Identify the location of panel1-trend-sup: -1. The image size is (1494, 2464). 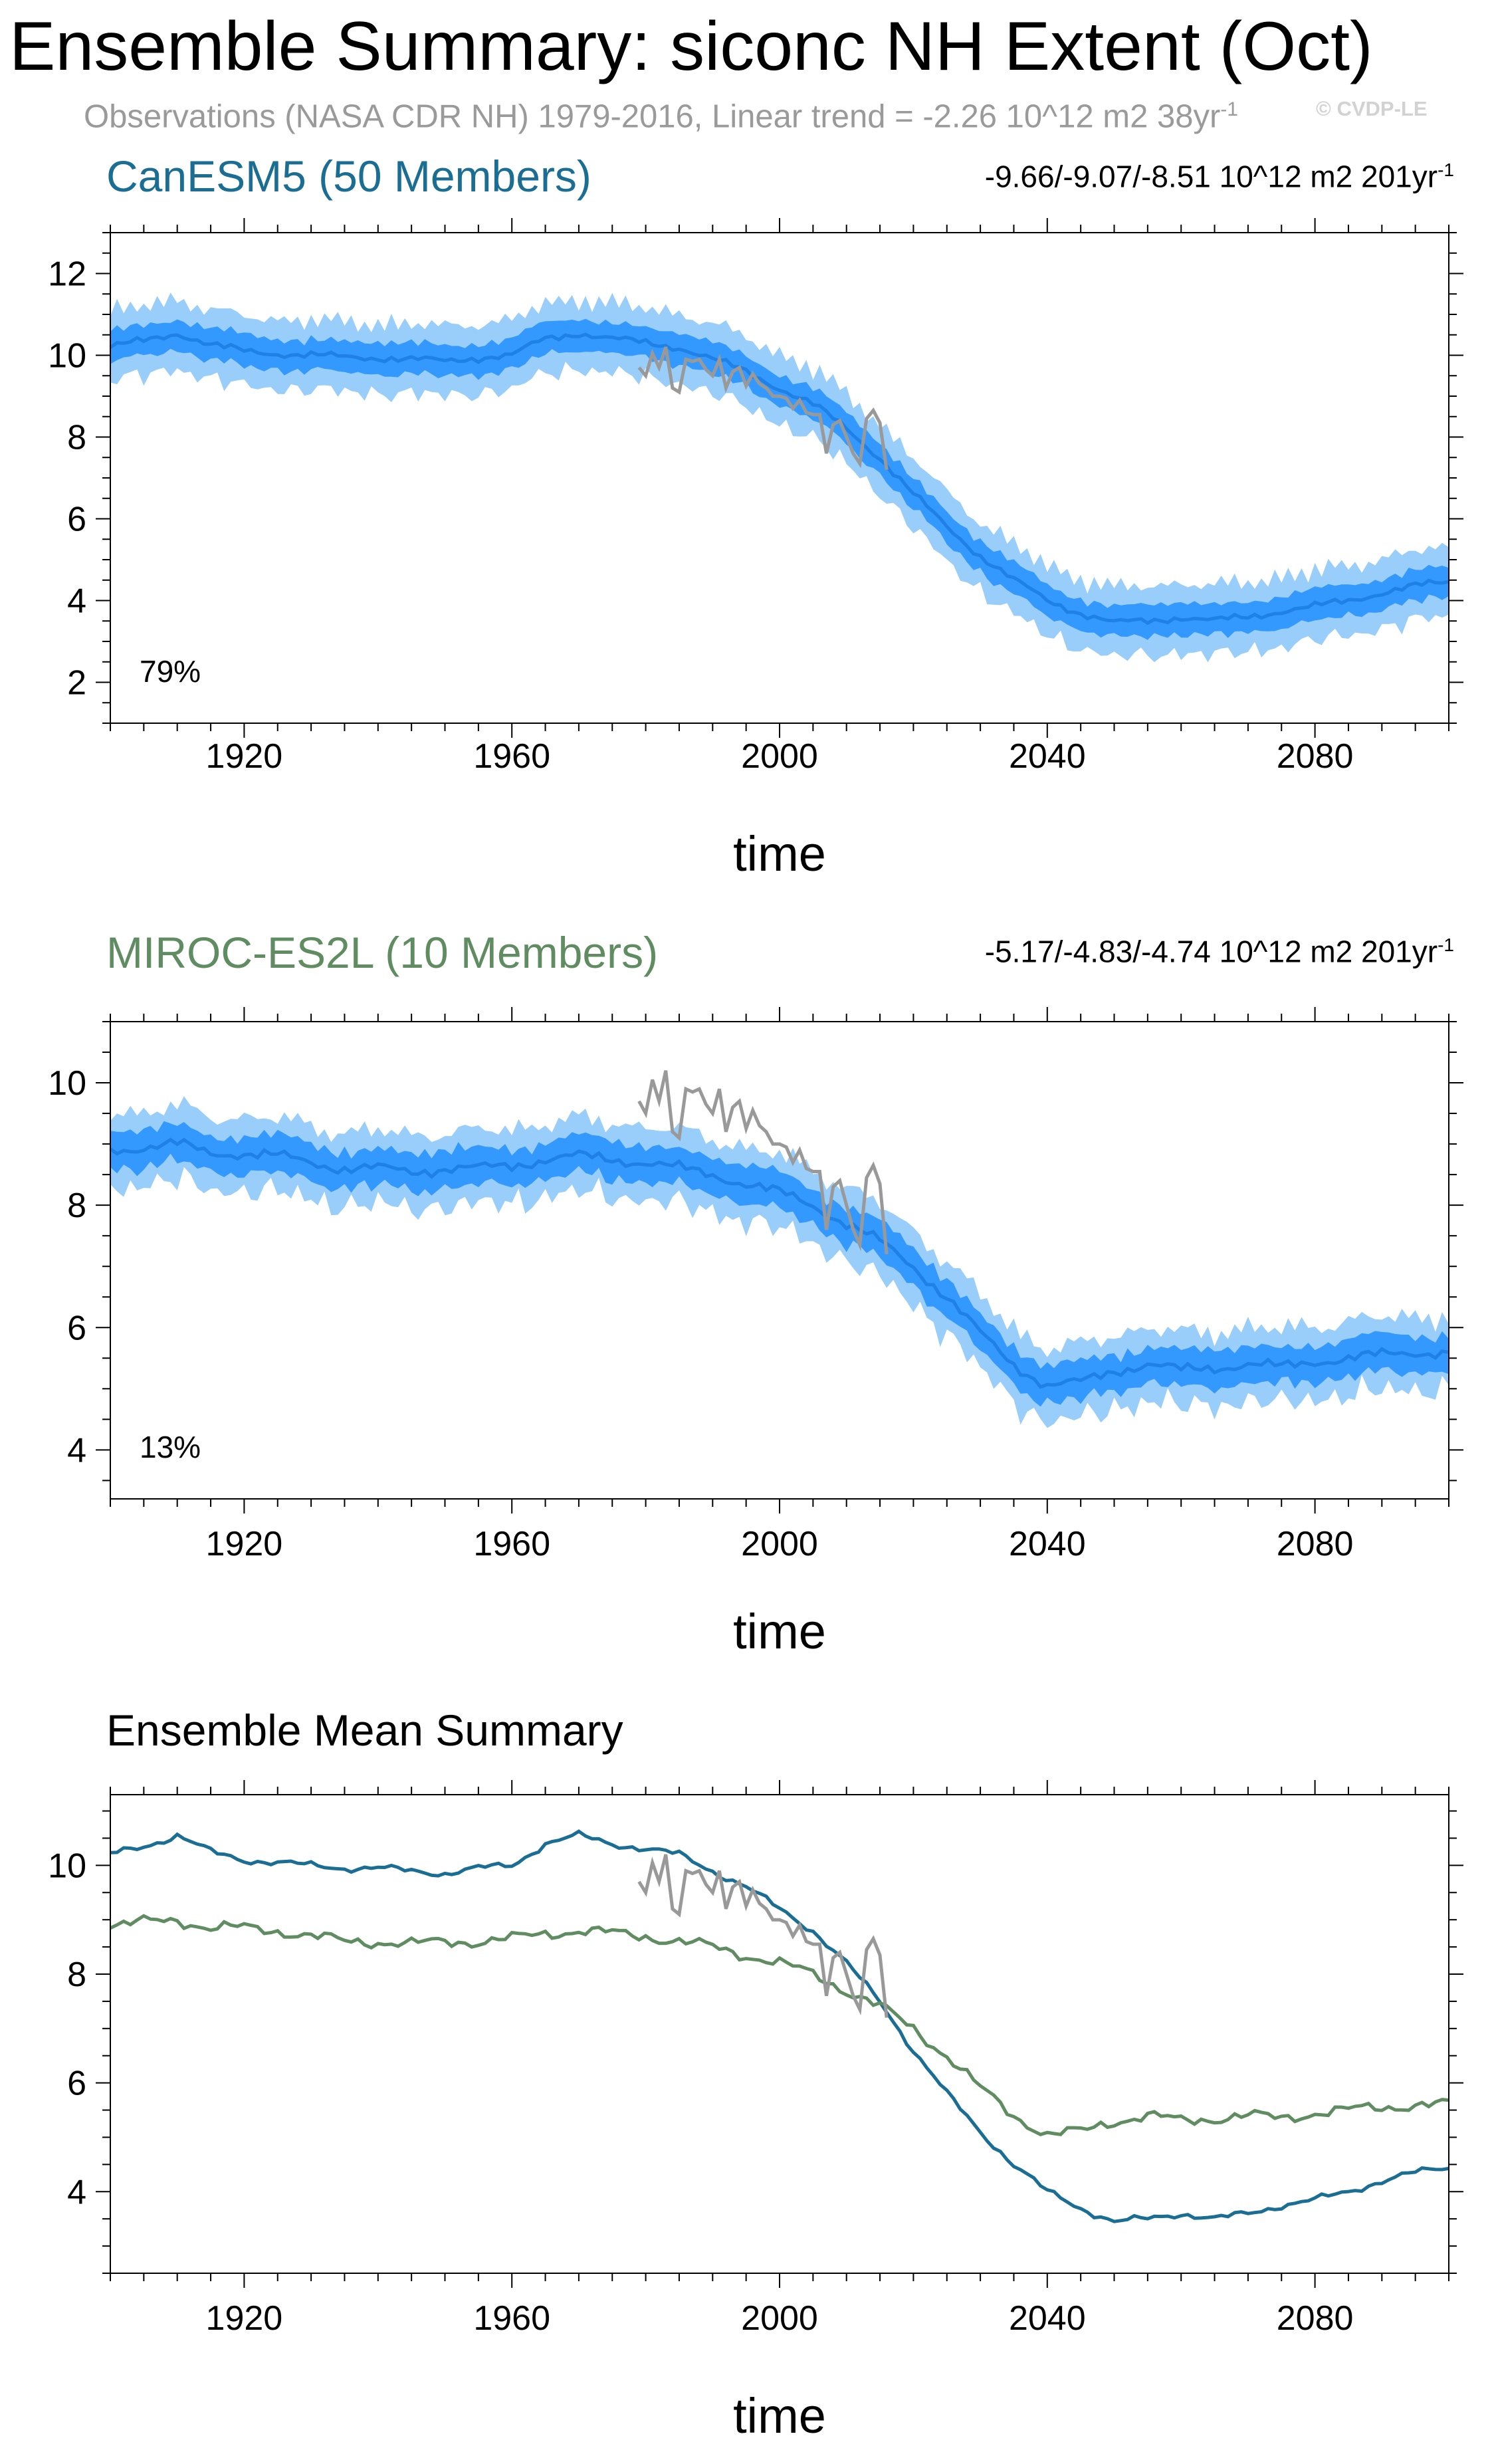
(1446, 170).